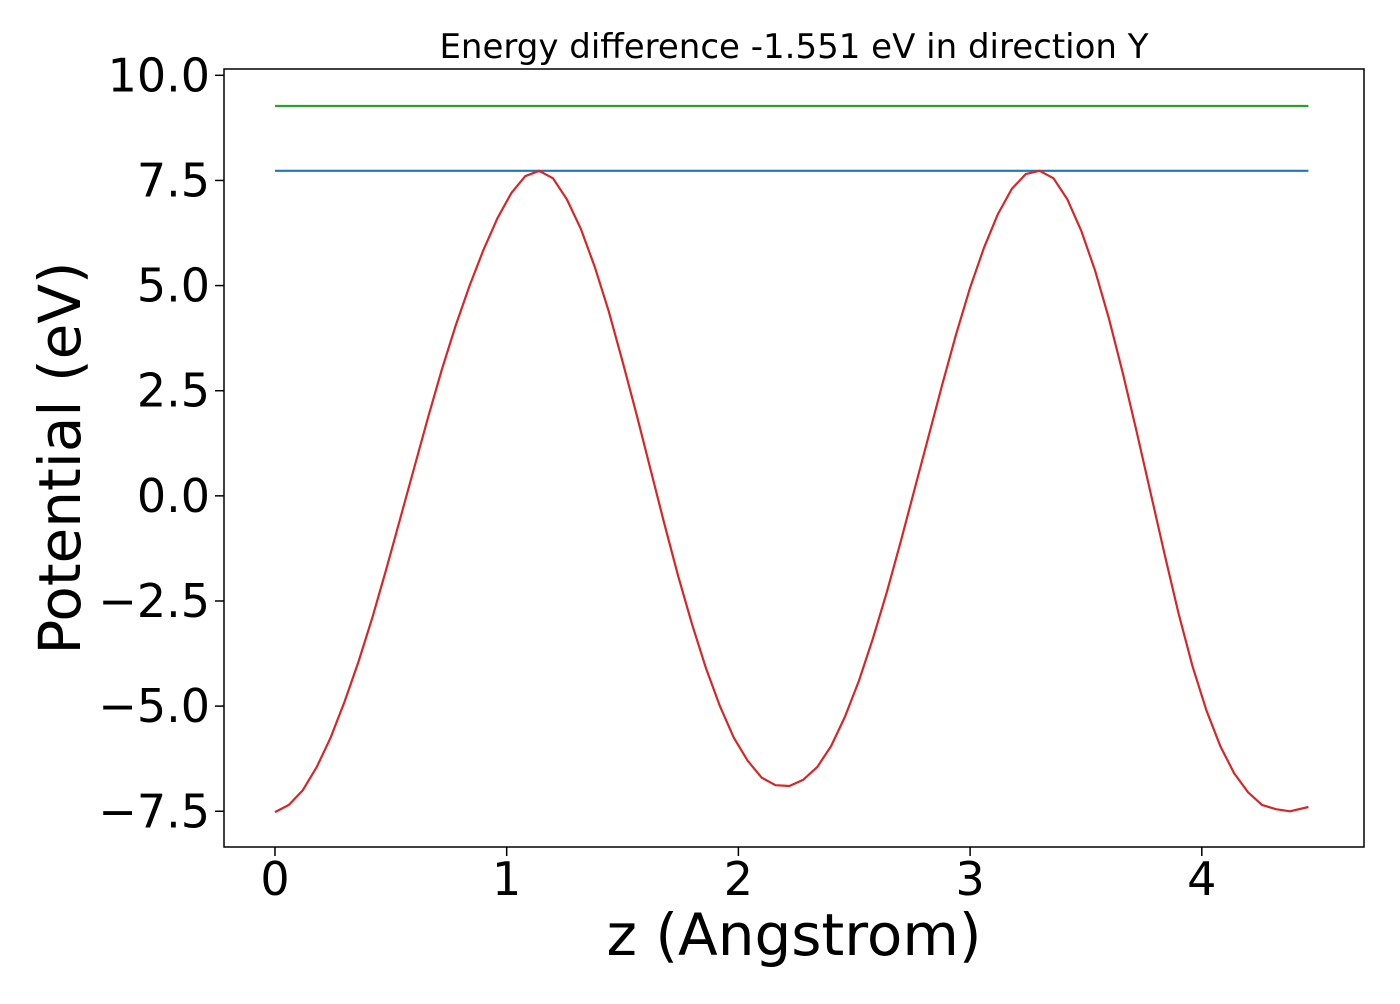  I want to click on y-tick-label: −2.5, so click(154, 601).